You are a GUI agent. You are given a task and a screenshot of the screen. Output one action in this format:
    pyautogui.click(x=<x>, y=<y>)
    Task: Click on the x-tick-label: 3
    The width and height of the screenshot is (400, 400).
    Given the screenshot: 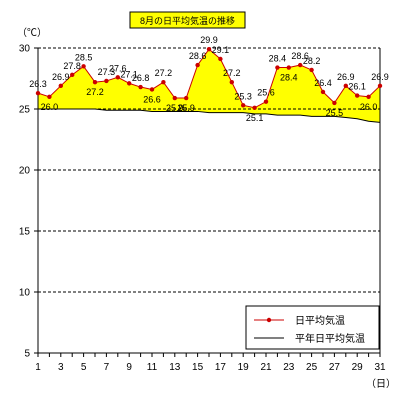 What is the action you would take?
    pyautogui.click(x=61, y=367)
    